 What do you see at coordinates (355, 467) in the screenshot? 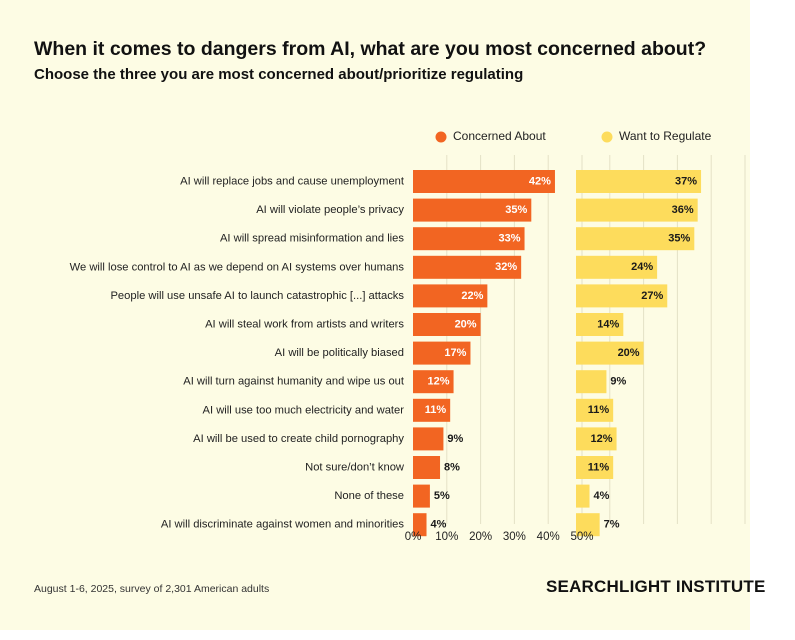
I see `category-label: Not sure/don’t know` at bounding box center [355, 467].